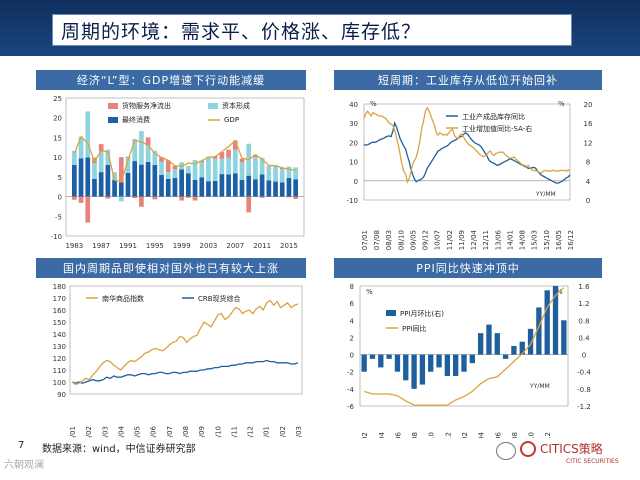 This screenshot has height=480, width=640. Describe the element at coordinates (584, 373) in the screenshot. I see `y-tick-right: -0.4` at that location.